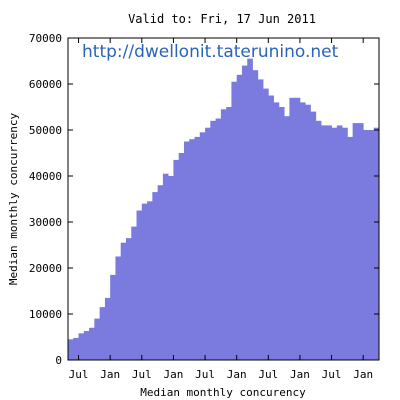 The height and width of the screenshot is (400, 400). Describe the element at coordinates (58, 360) in the screenshot. I see `y-tick-label: 0` at that location.